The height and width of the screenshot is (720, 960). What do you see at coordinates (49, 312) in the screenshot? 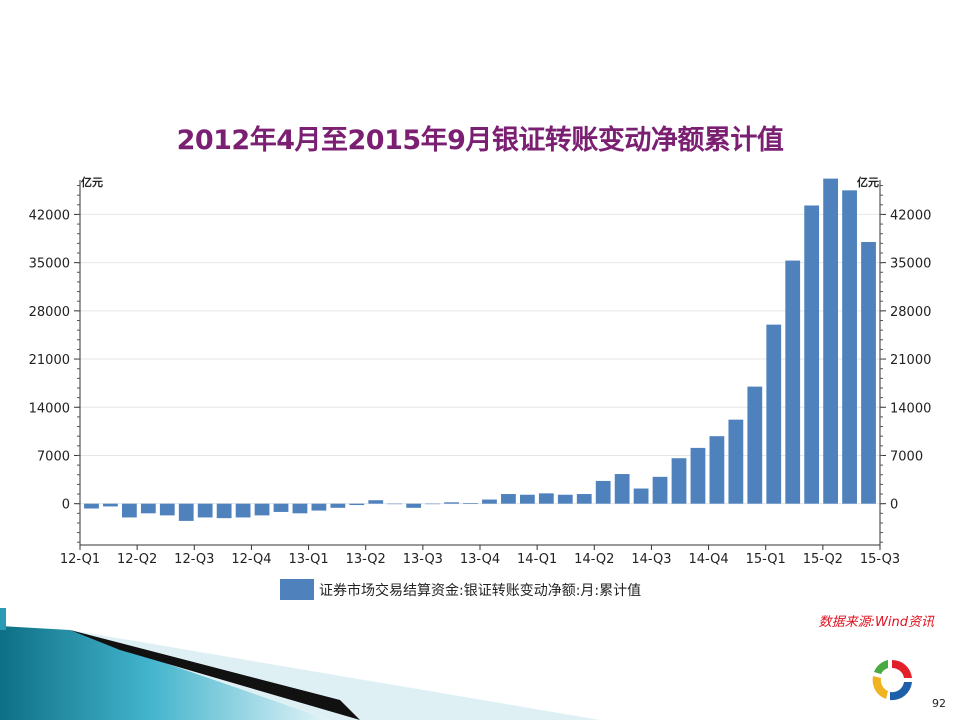
I see `y-tick-label-left: 28000` at bounding box center [49, 312].